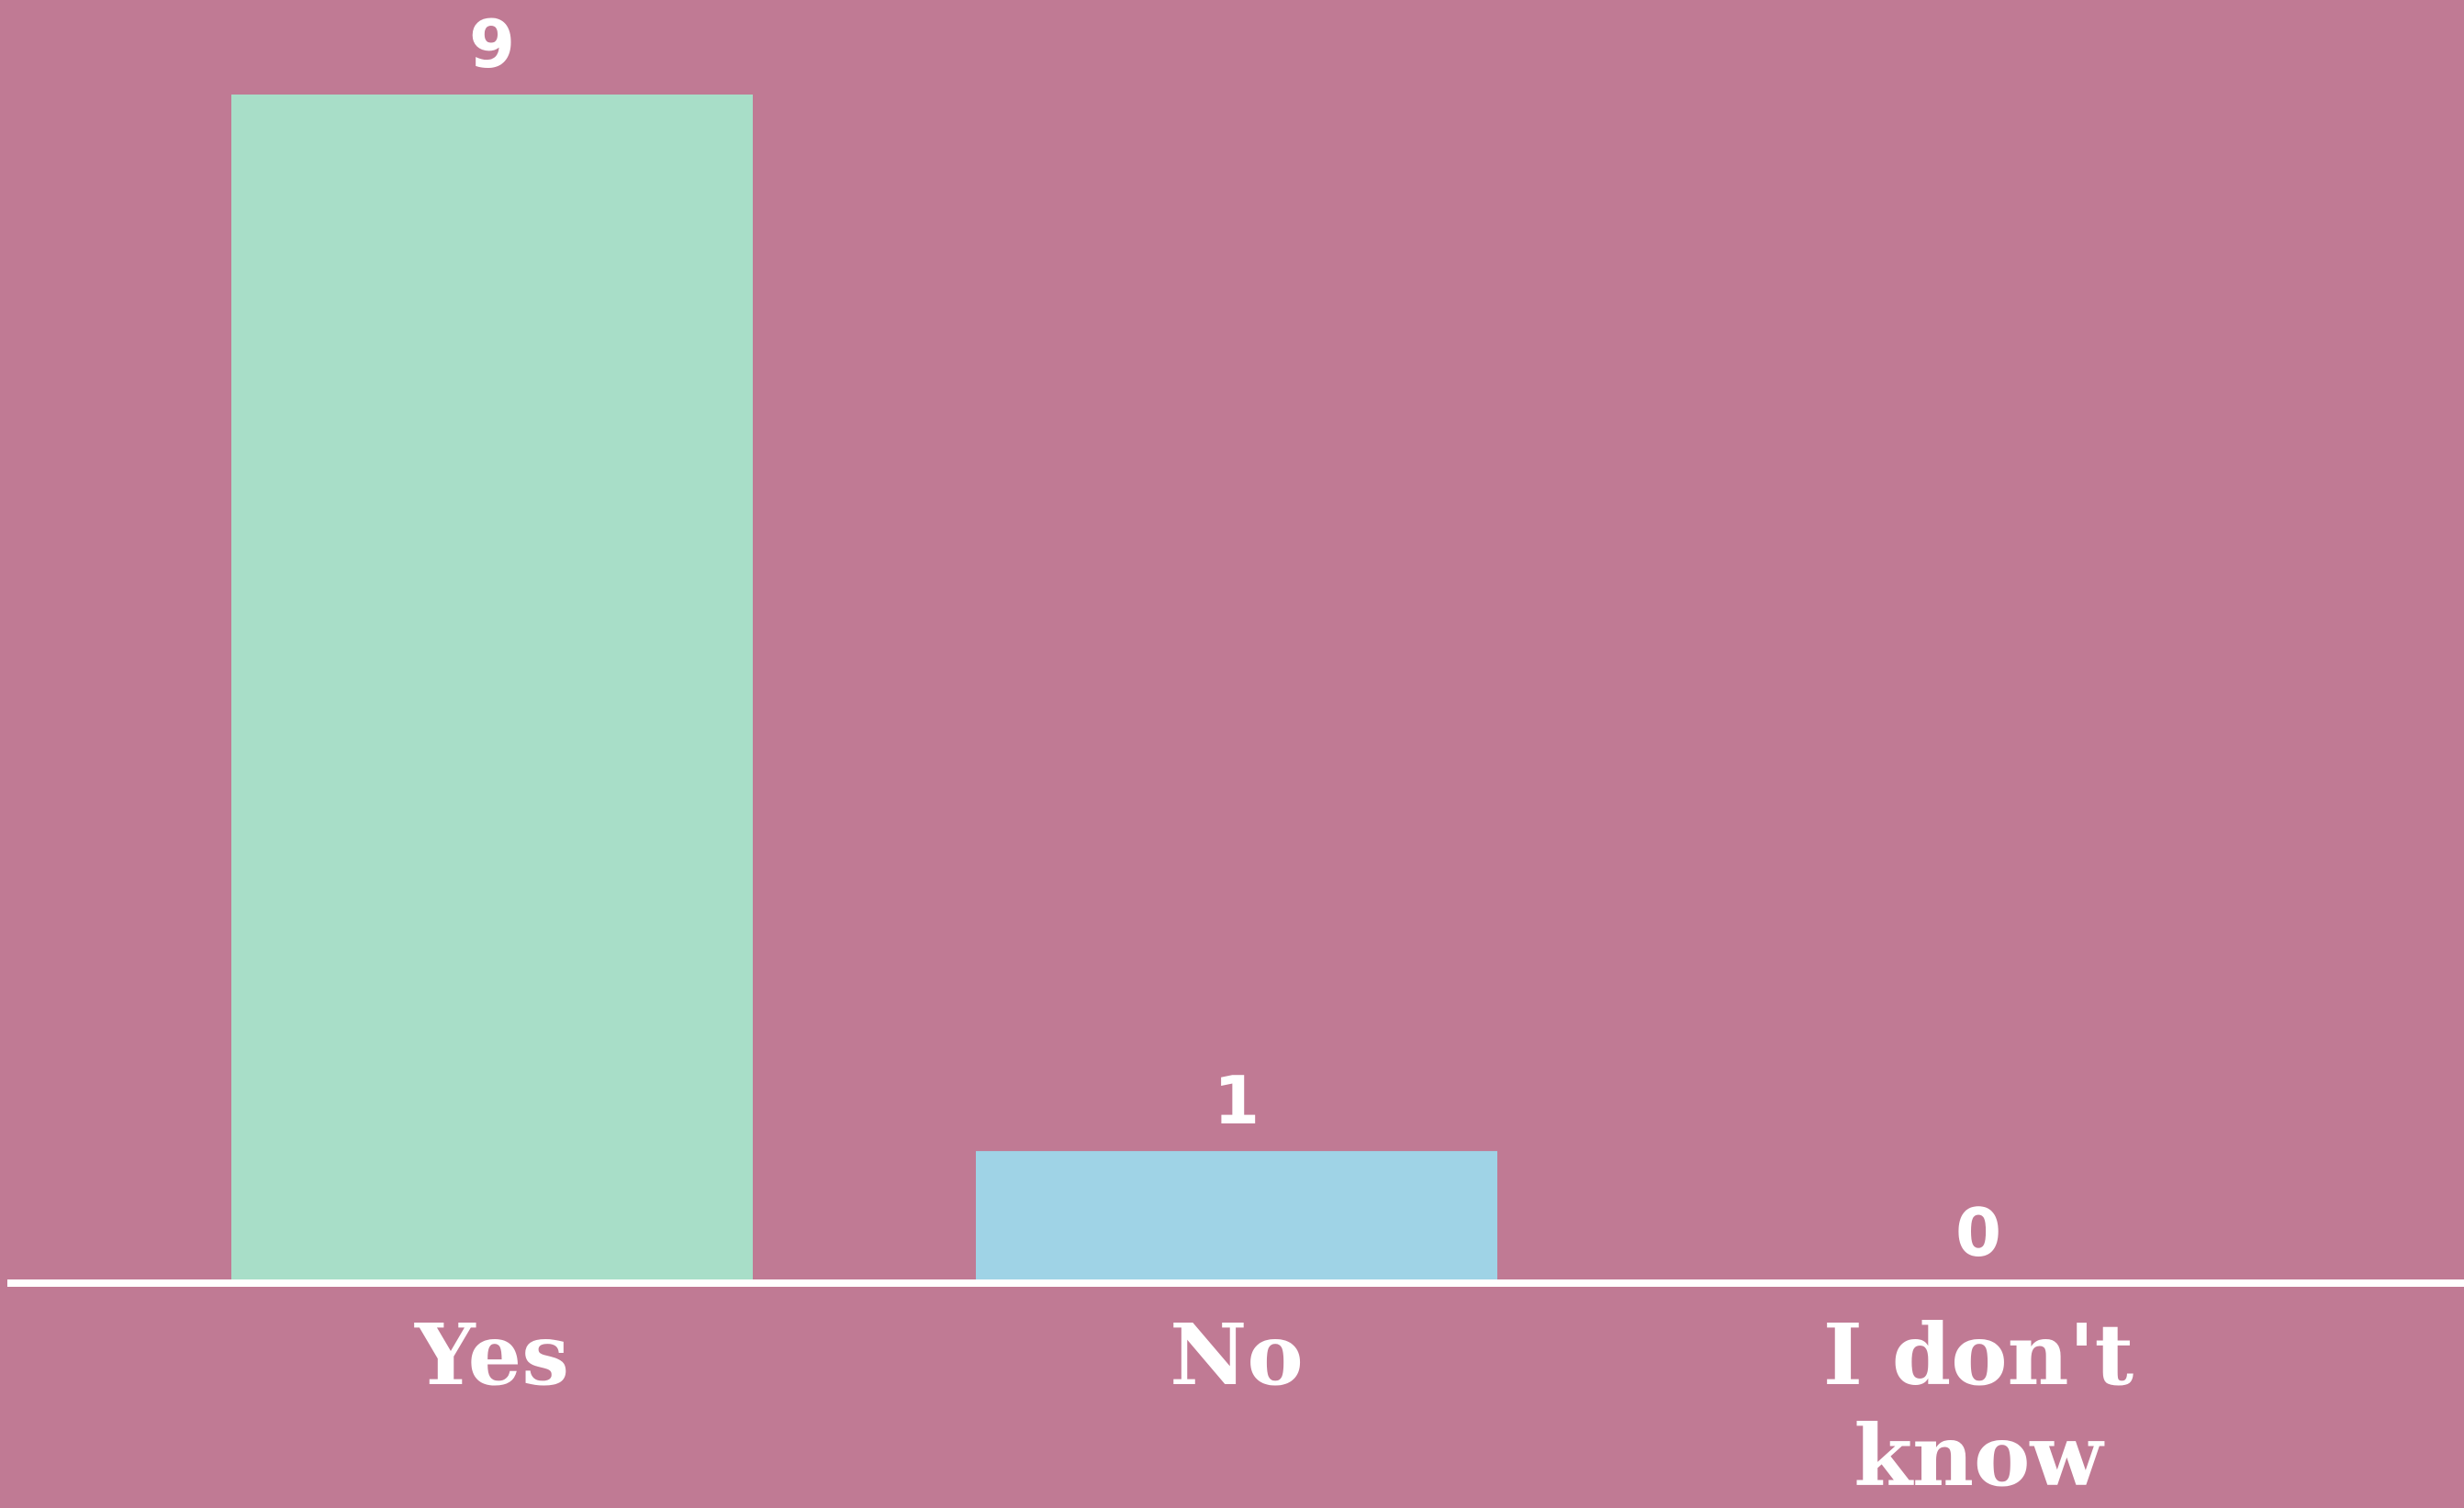 The image size is (2464, 1508). I want to click on bar-no, so click(1236, 1217).